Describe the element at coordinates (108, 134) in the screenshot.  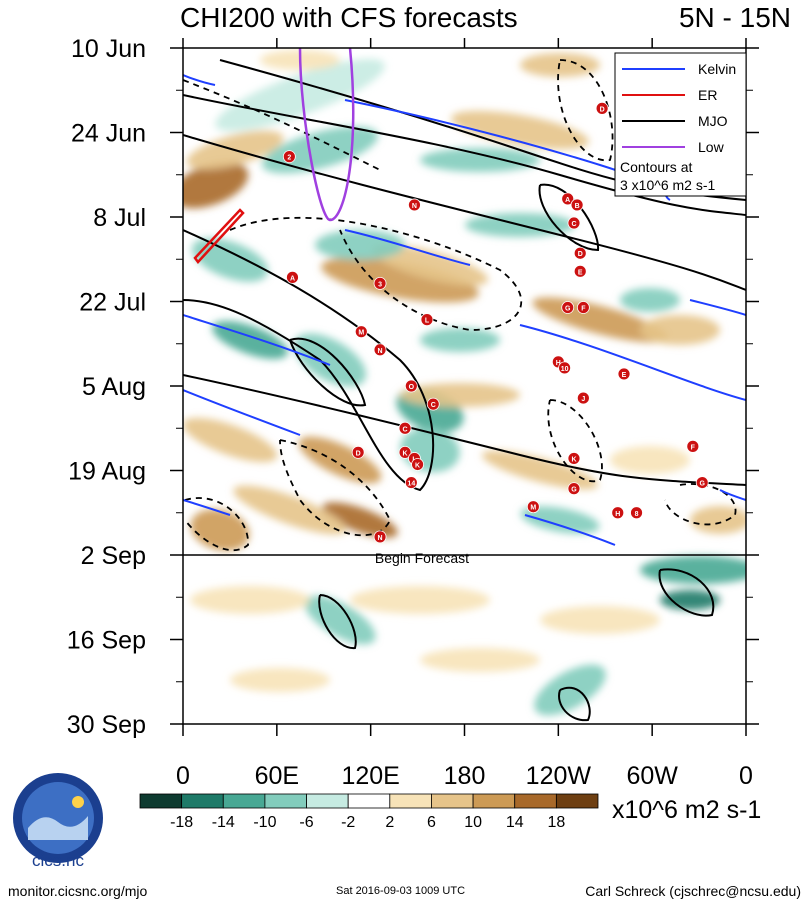
I see `y-tick-label: 24 Jun` at that location.